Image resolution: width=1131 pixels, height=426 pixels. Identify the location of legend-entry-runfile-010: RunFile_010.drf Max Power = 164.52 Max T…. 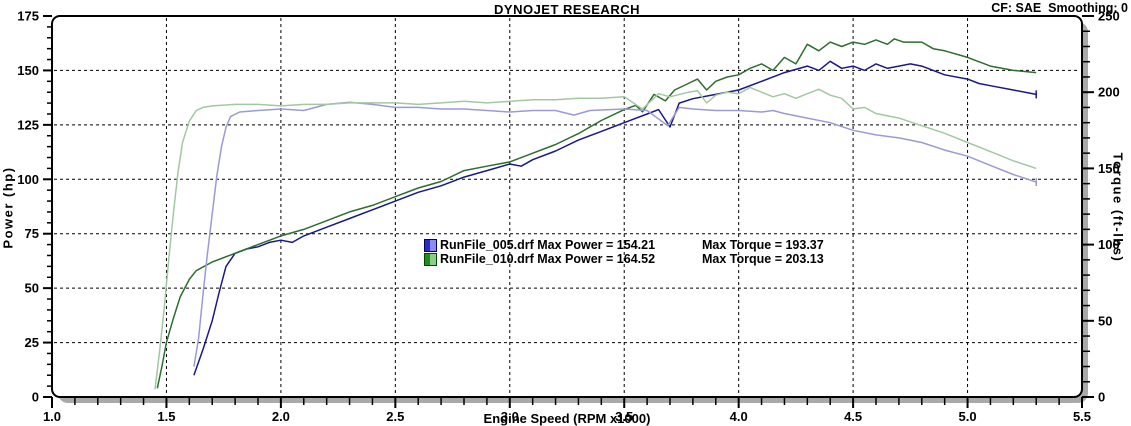
(624, 259).